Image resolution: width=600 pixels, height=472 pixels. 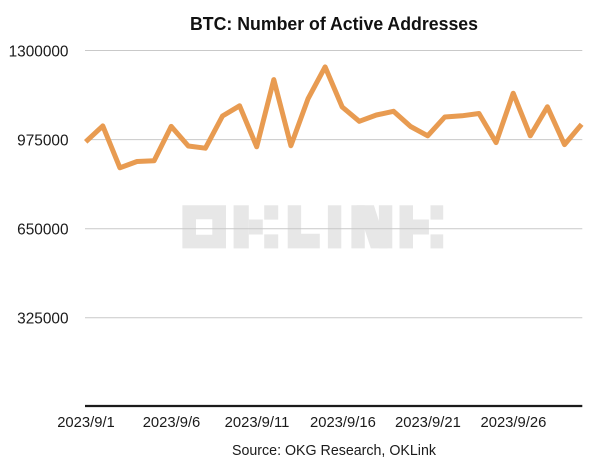 What do you see at coordinates (39, 51) in the screenshot?
I see `svg-text: 1300000` at bounding box center [39, 51].